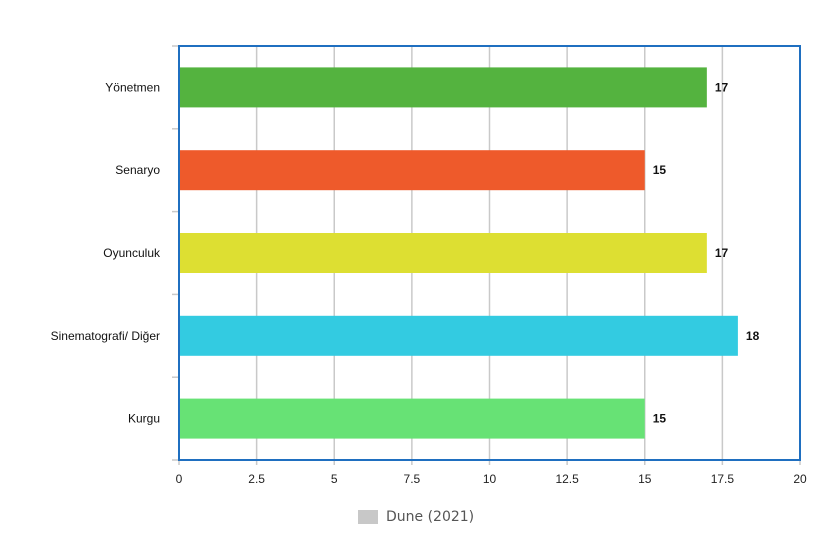 The height and width of the screenshot is (533, 838). I want to click on legend: Dune (2021), so click(416, 517).